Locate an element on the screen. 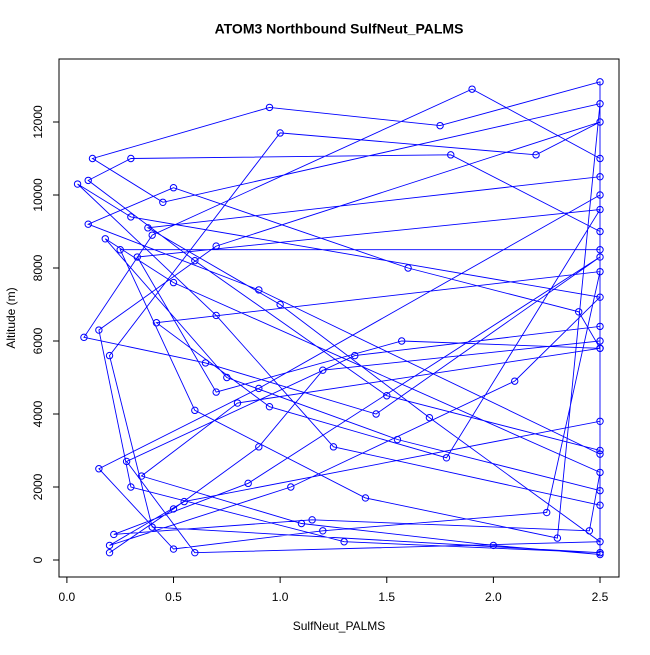 The height and width of the screenshot is (655, 650). y-axis-label: Altitude (m) is located at coordinates (11, 317).